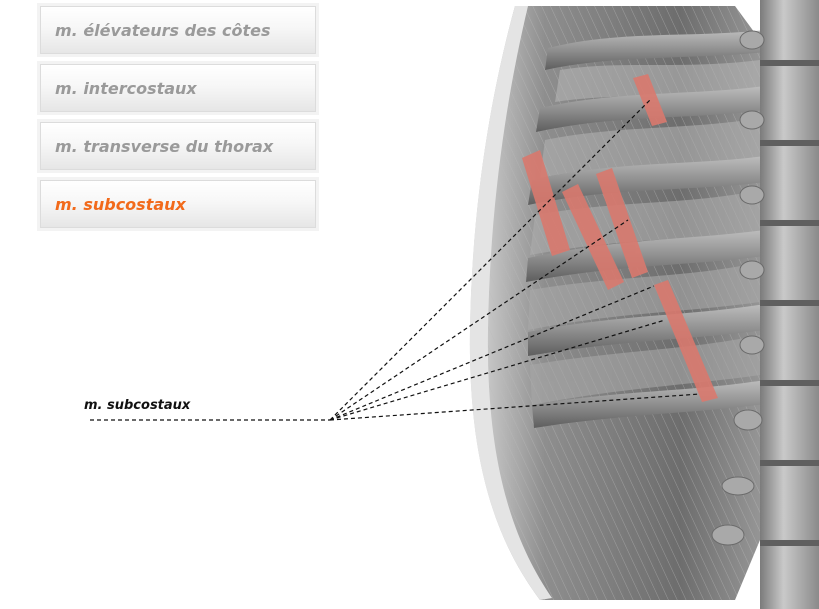 This screenshot has width=819, height=609. What do you see at coordinates (126, 88) in the screenshot?
I see `menu-item-label: m. intercostaux` at bounding box center [126, 88].